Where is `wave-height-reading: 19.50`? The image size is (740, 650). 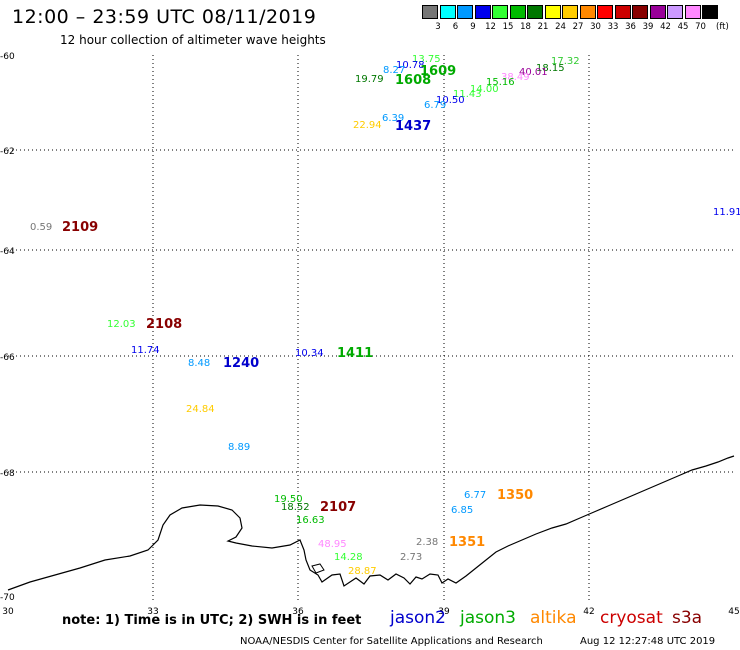 wave-height-reading: 19.50 is located at coordinates (288, 499).